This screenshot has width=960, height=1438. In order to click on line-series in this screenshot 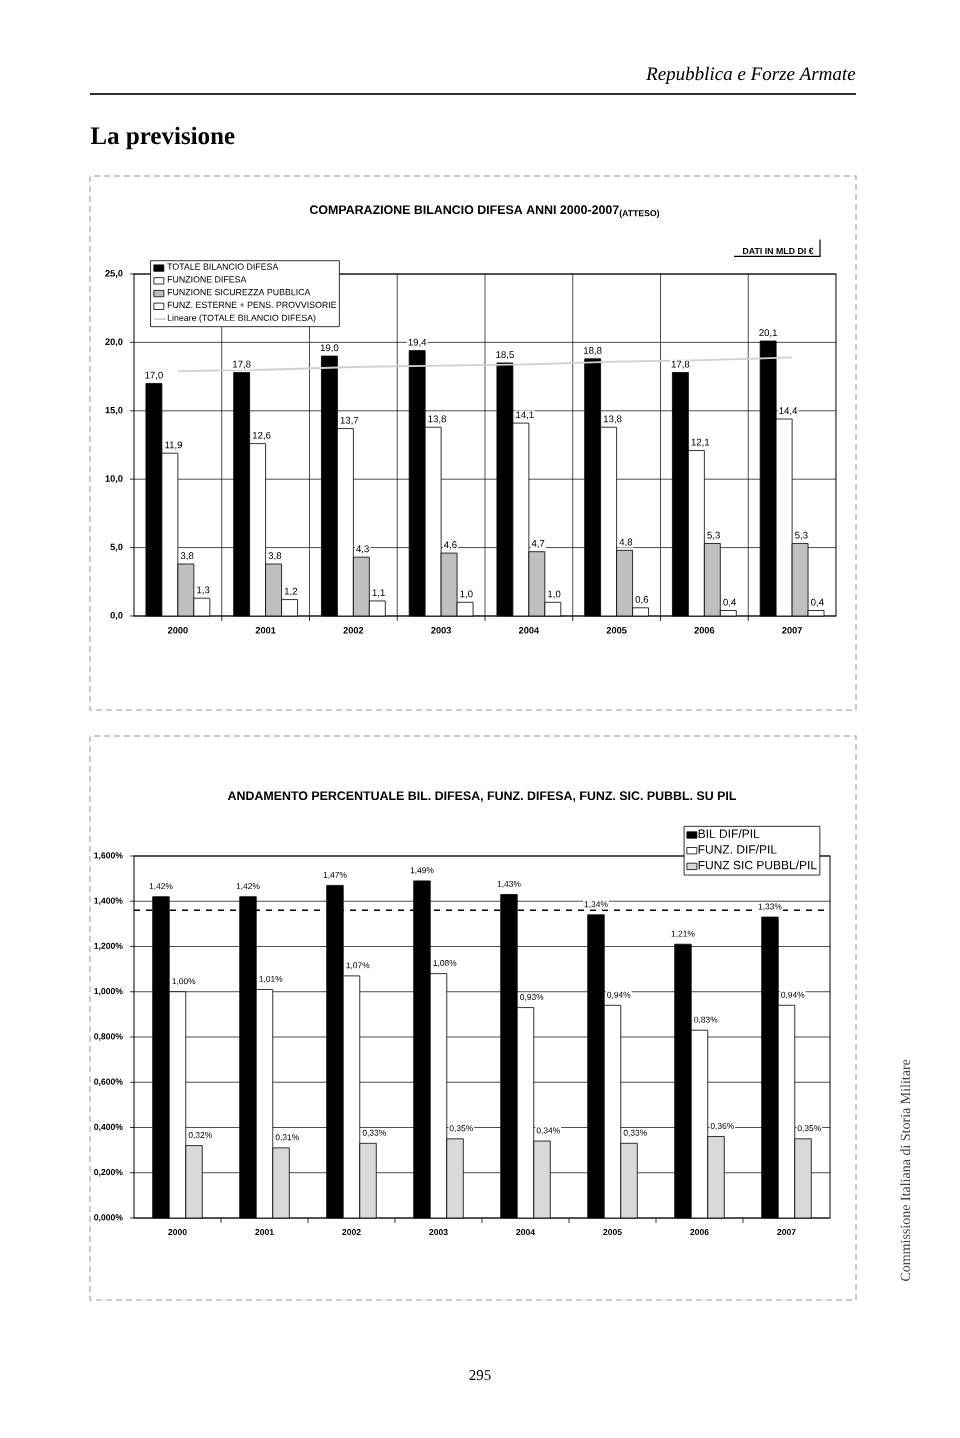, I will do `click(485, 364)`.